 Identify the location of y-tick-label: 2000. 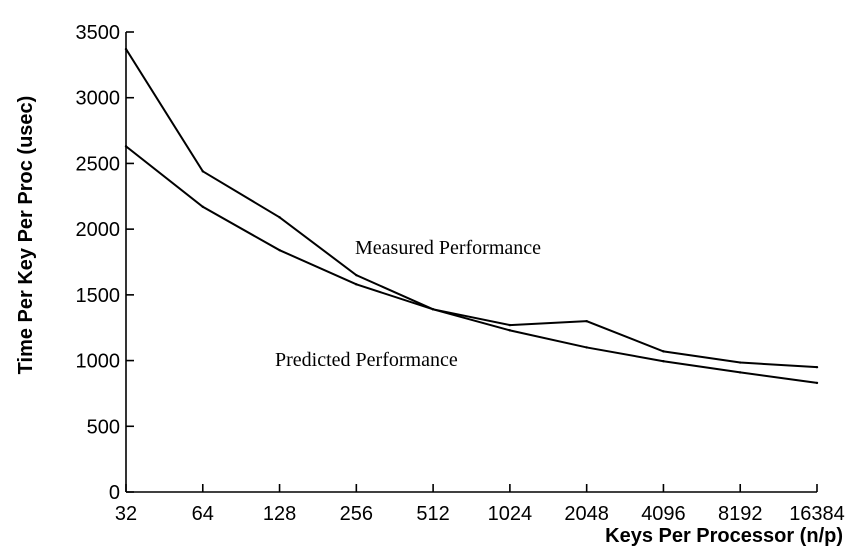
(98, 230).